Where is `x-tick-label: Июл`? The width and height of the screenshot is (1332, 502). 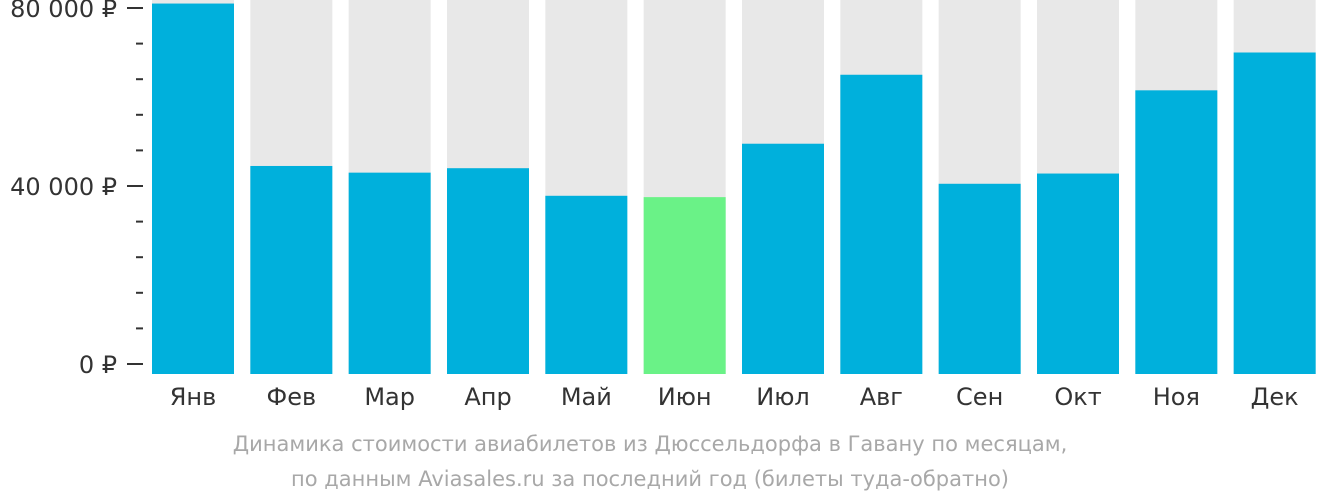 x-tick-label: Июл is located at coordinates (783, 397).